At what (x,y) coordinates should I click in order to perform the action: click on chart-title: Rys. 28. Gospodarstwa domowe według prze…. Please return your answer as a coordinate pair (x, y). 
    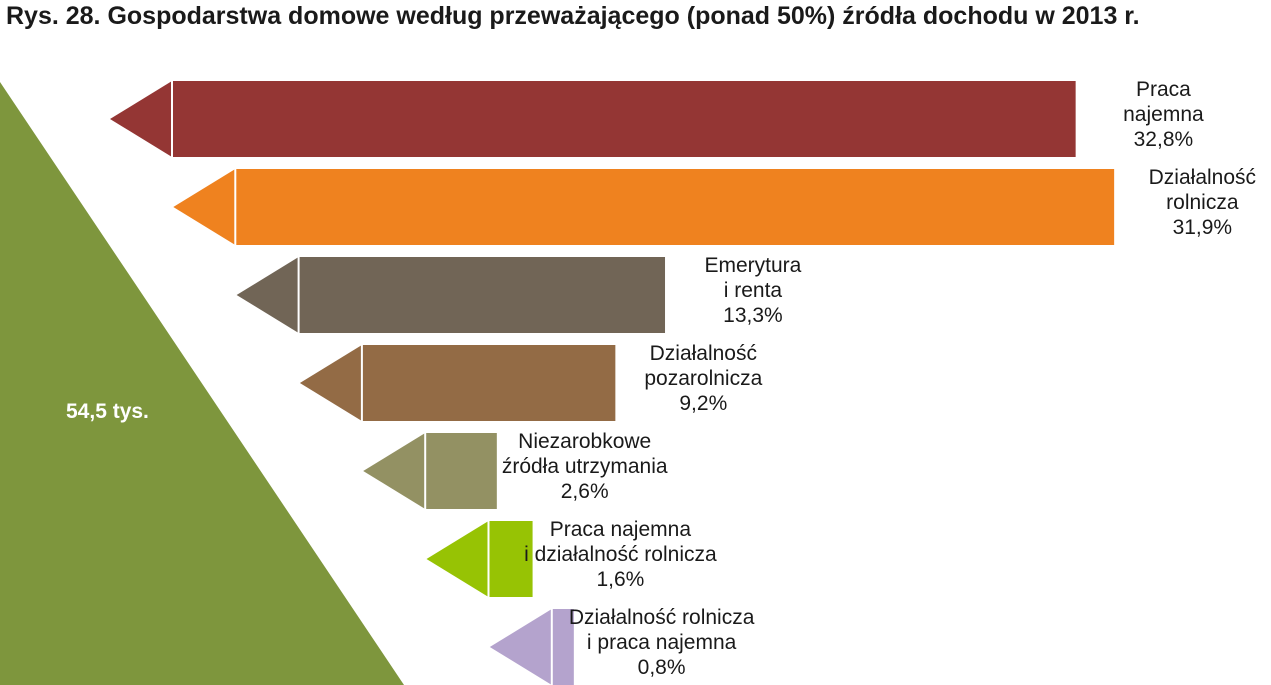
    Looking at the image, I should click on (573, 16).